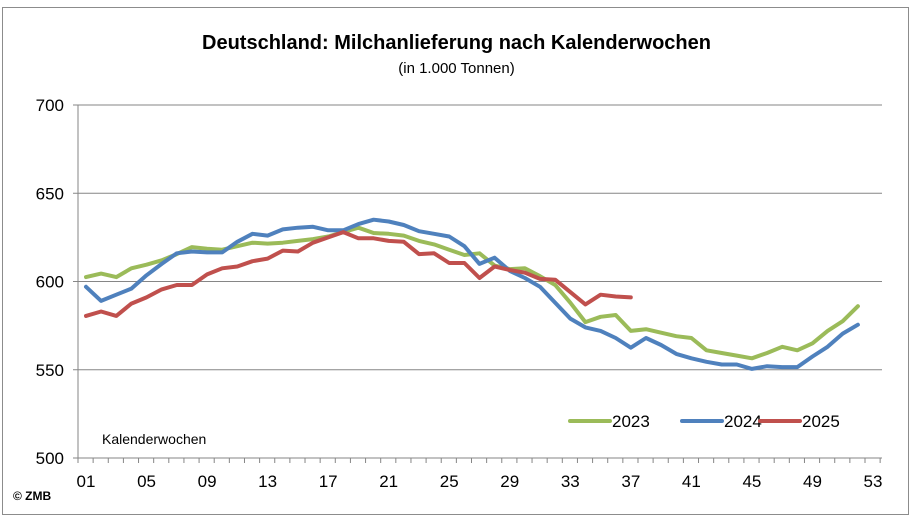 The width and height of the screenshot is (913, 519). Describe the element at coordinates (751, 481) in the screenshot. I see `x-tick-label: 45` at that location.